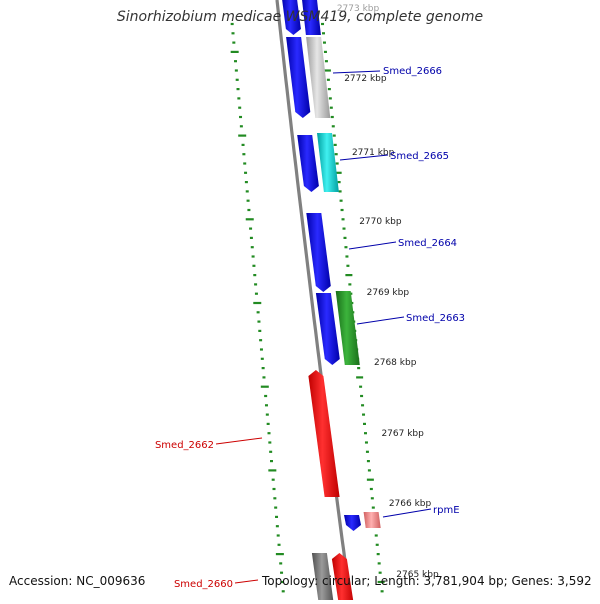  Describe the element at coordinates (372, 520) in the screenshot. I see `gene-rpme` at that location.